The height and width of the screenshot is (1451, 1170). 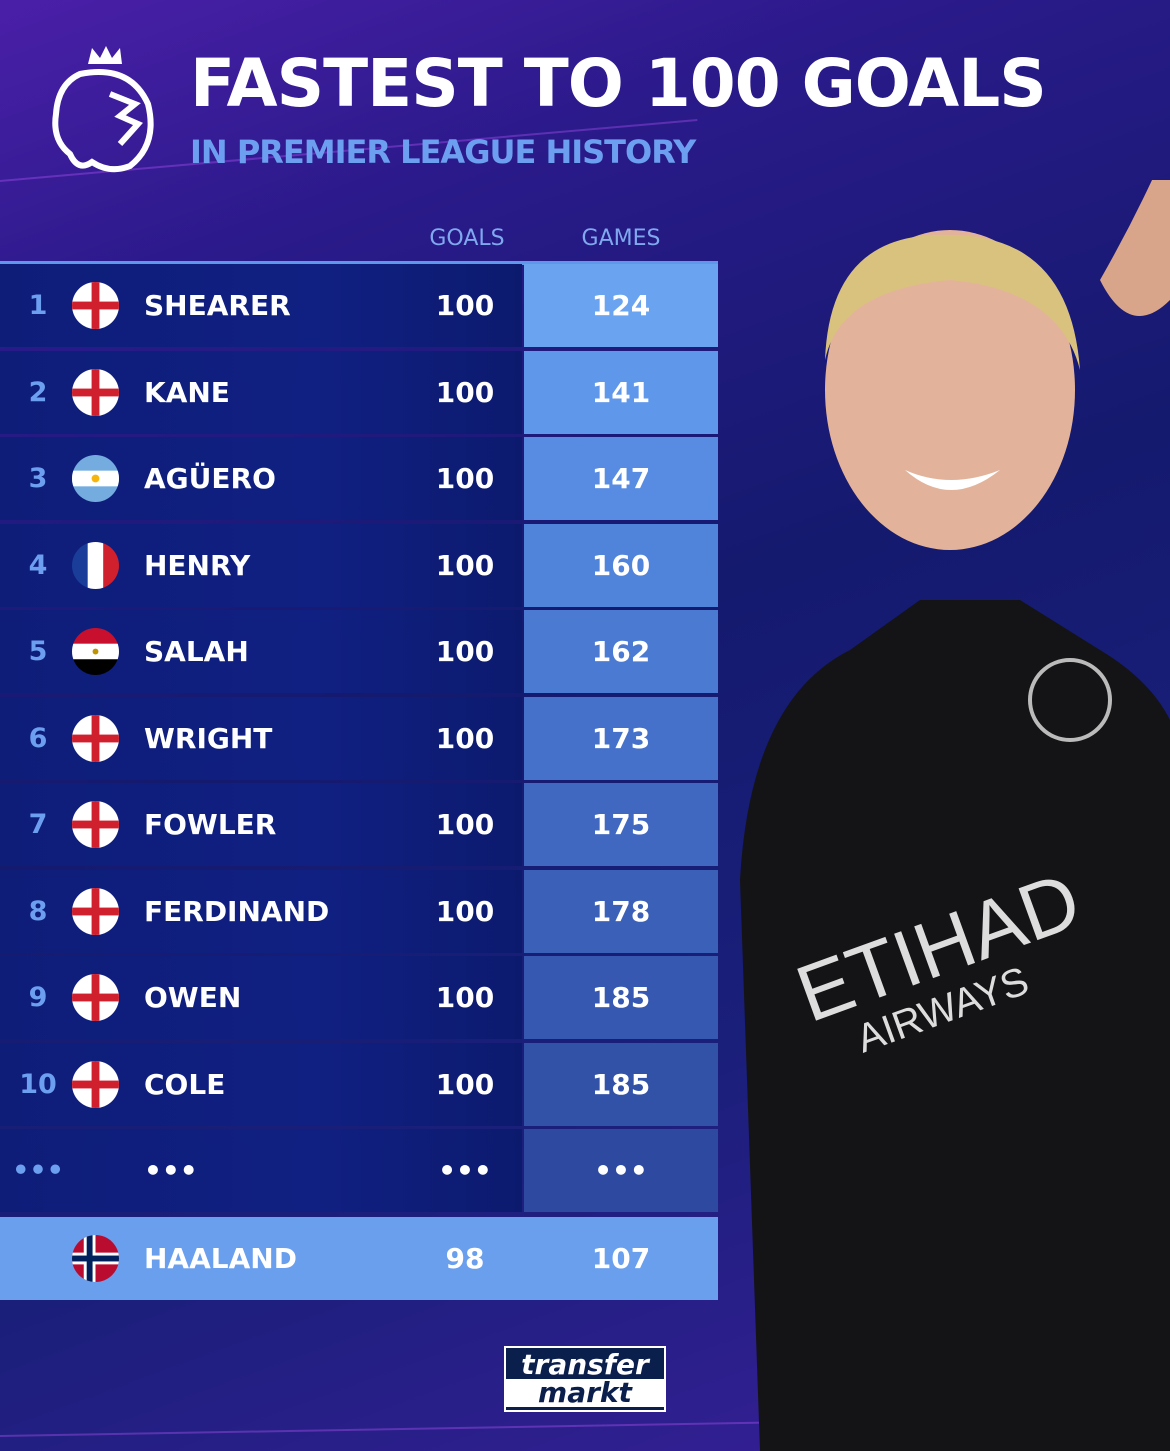 I want to click on table-top-border, so click(x=359, y=263).